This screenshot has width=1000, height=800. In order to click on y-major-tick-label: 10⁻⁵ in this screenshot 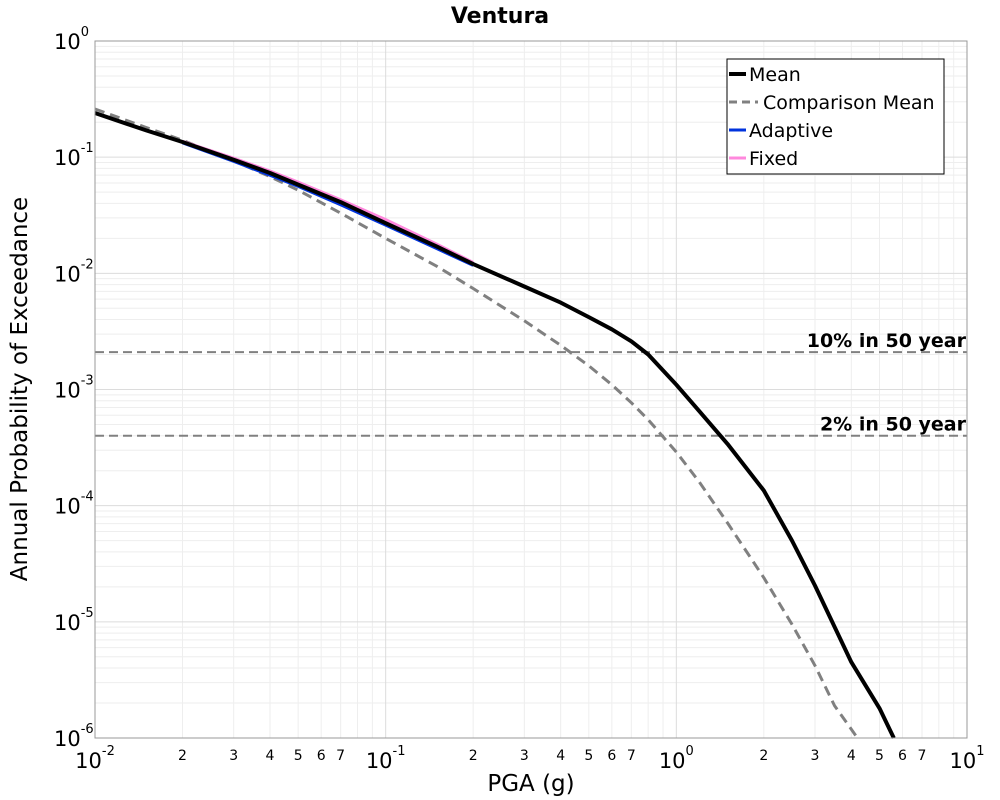, I will do `click(74, 620)`.